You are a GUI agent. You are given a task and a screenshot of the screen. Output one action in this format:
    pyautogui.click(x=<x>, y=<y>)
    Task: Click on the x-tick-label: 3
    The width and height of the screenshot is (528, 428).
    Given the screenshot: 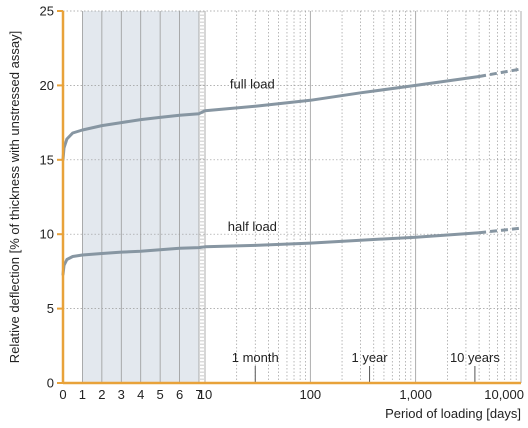 What is the action you would take?
    pyautogui.click(x=121, y=394)
    